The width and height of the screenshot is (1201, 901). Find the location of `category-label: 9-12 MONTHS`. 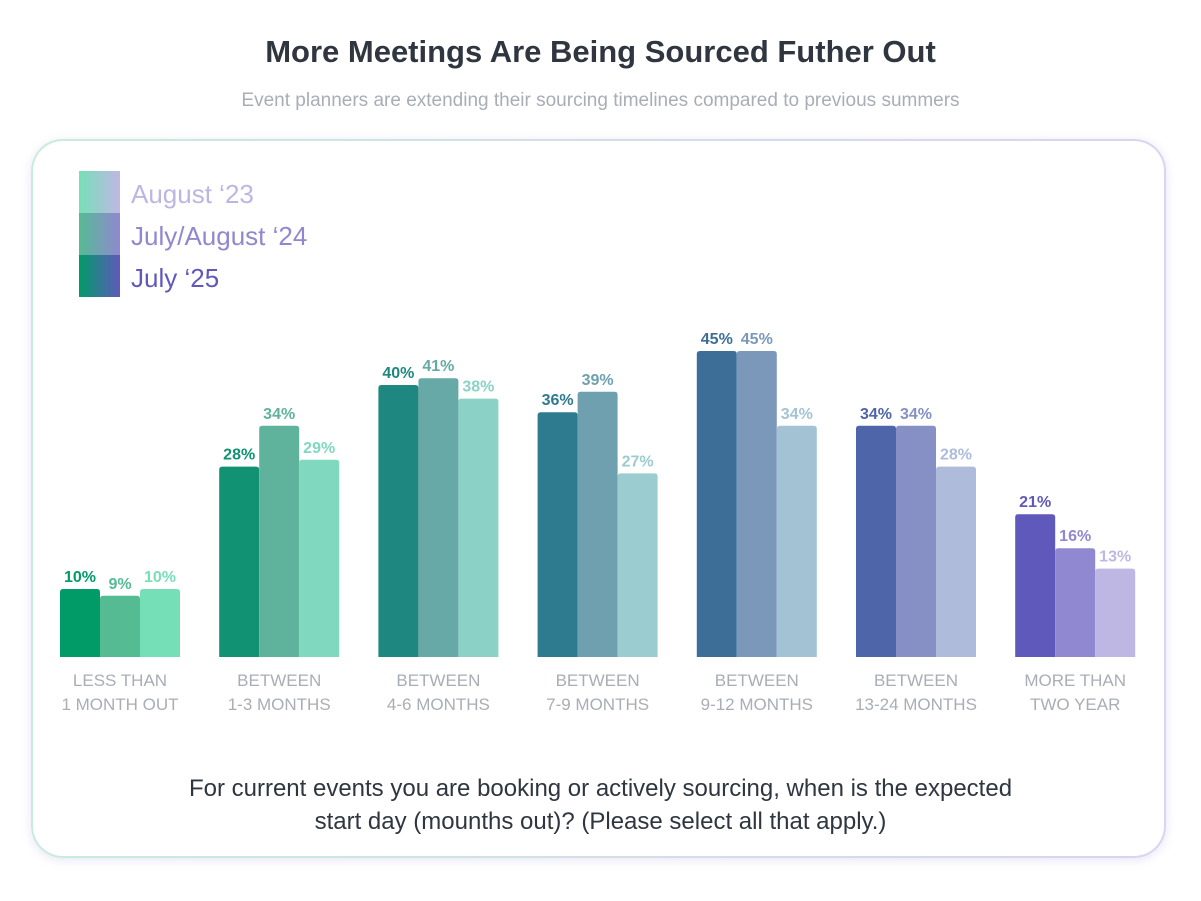

category-label: 9-12 MONTHS is located at coordinates (757, 704).